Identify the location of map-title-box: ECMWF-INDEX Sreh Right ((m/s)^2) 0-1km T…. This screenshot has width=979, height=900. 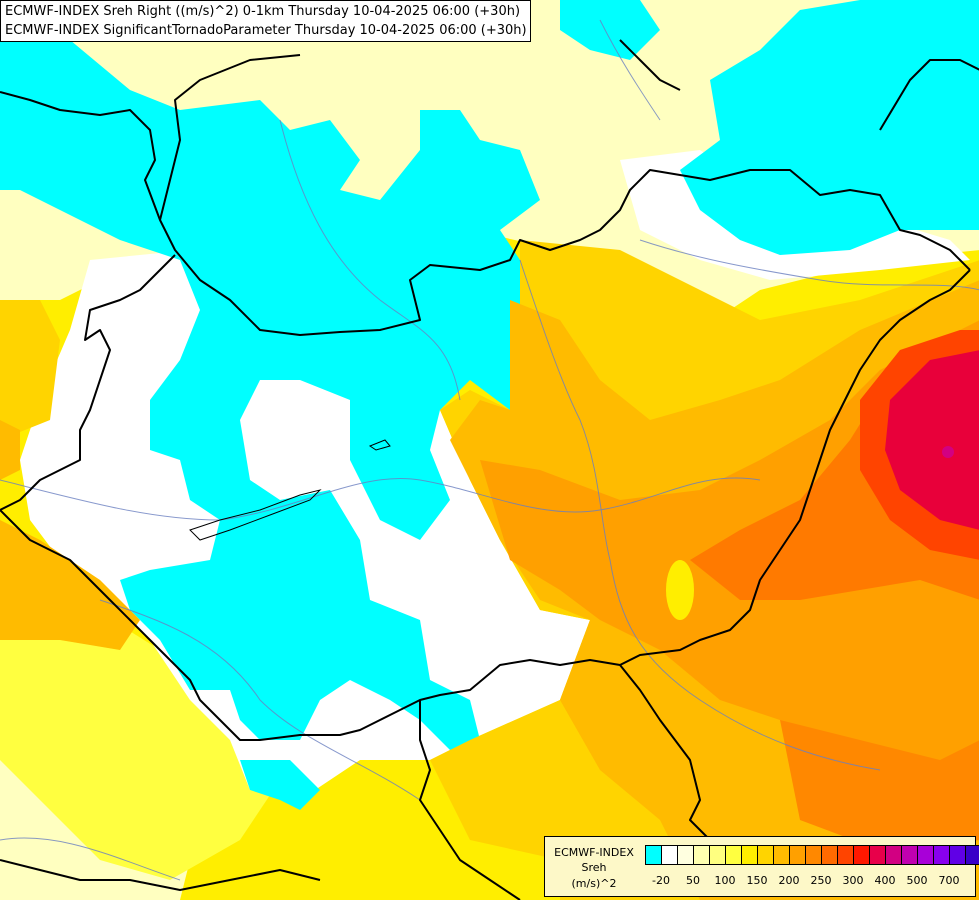
(265, 21).